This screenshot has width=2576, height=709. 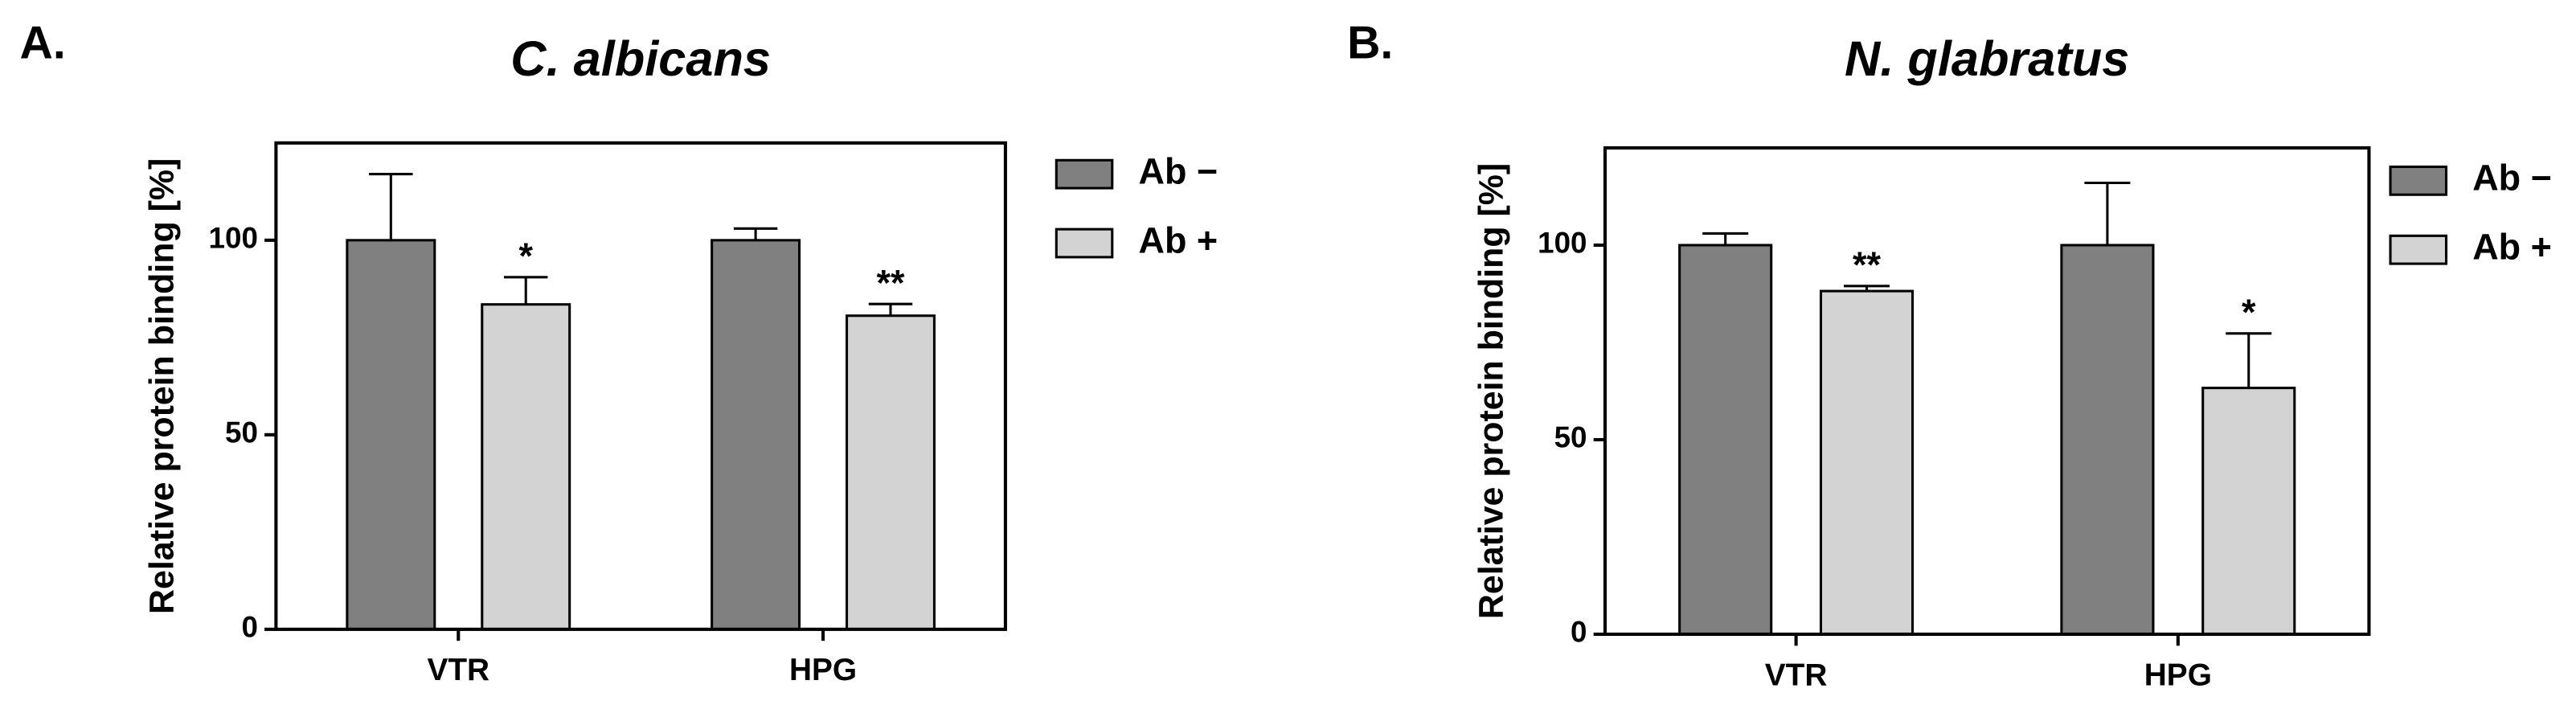 I want to click on panel-label: B., so click(x=1370, y=42).